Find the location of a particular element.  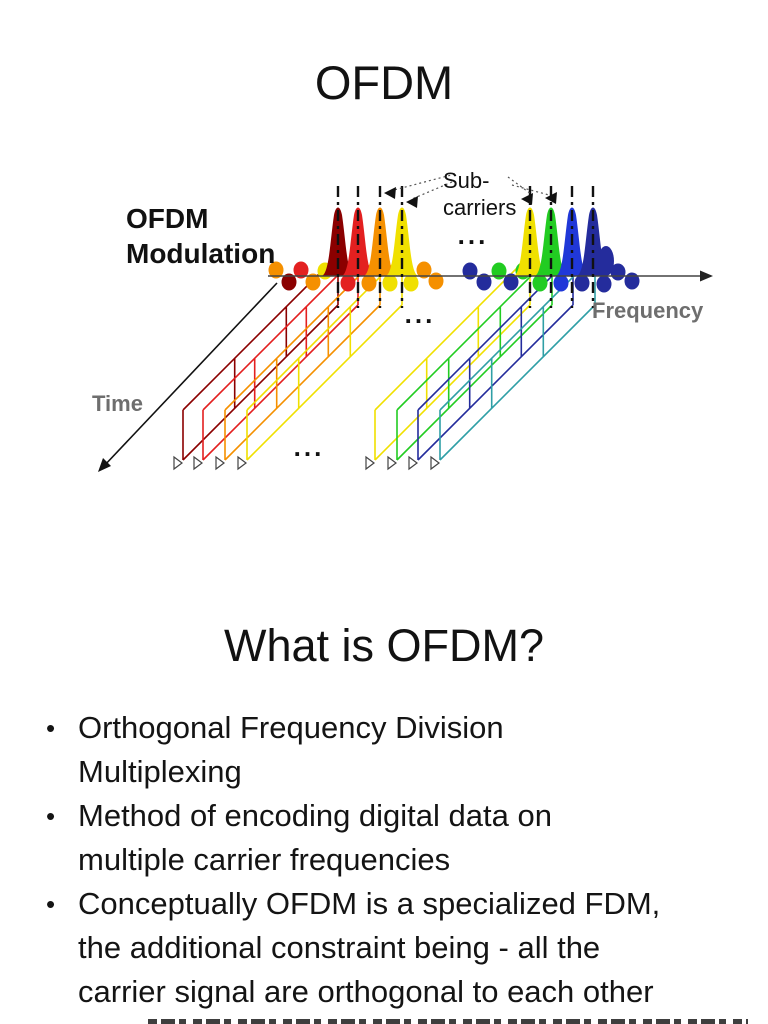

subcarriers-label-line2: carriers is located at coordinates (479, 207).